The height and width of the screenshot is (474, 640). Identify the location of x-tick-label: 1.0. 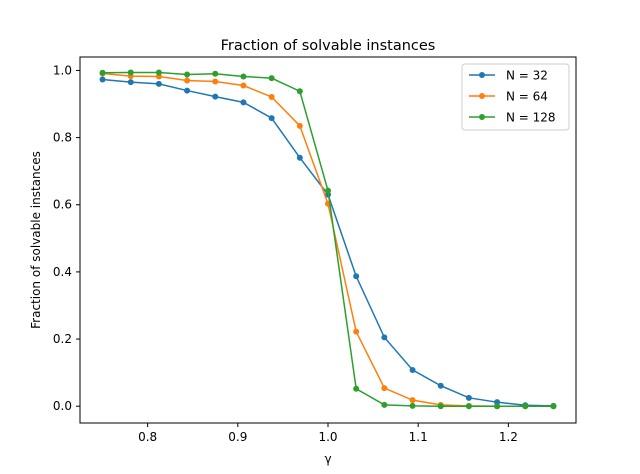
(327, 437).